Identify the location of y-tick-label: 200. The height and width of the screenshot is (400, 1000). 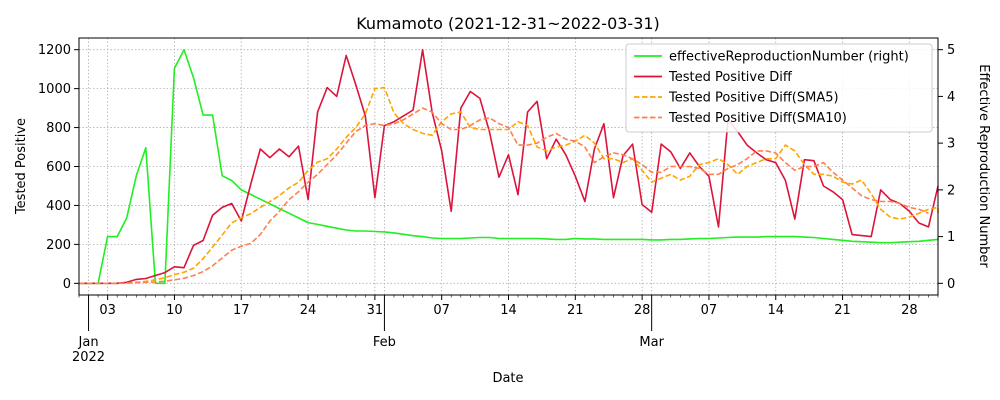
(58, 245).